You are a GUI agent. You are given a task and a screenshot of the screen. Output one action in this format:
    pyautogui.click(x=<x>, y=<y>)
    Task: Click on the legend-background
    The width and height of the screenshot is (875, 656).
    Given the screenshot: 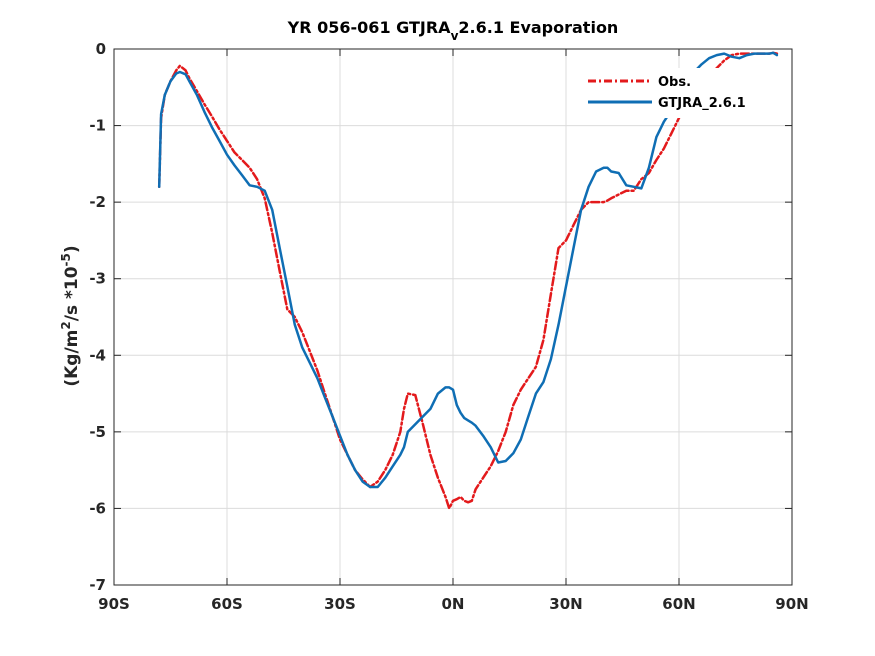 What is the action you would take?
    pyautogui.click(x=677, y=93)
    